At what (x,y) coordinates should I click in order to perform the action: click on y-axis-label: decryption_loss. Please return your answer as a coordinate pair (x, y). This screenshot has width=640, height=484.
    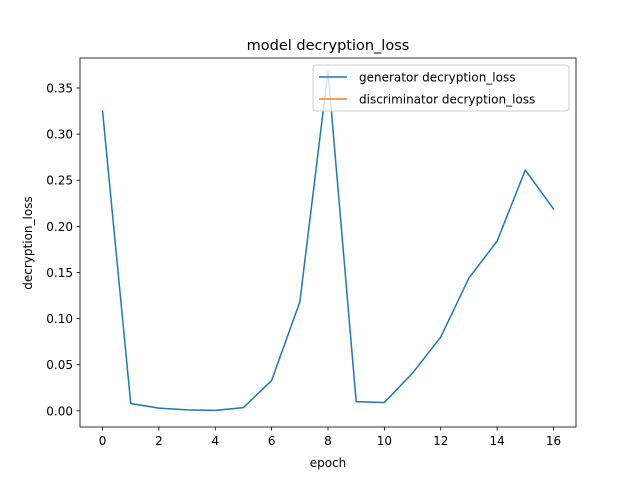
    Looking at the image, I should click on (28, 242).